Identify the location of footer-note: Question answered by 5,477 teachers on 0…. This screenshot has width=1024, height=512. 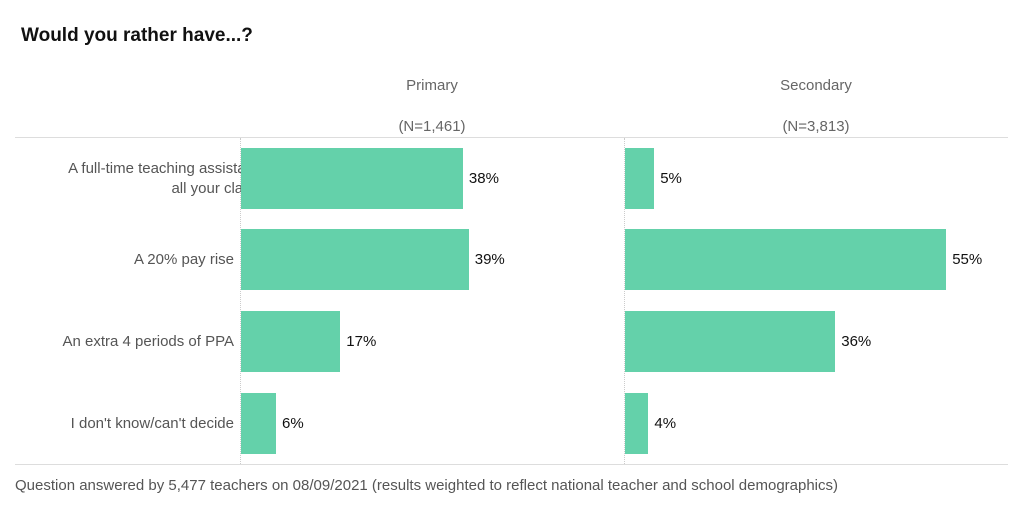
(427, 485).